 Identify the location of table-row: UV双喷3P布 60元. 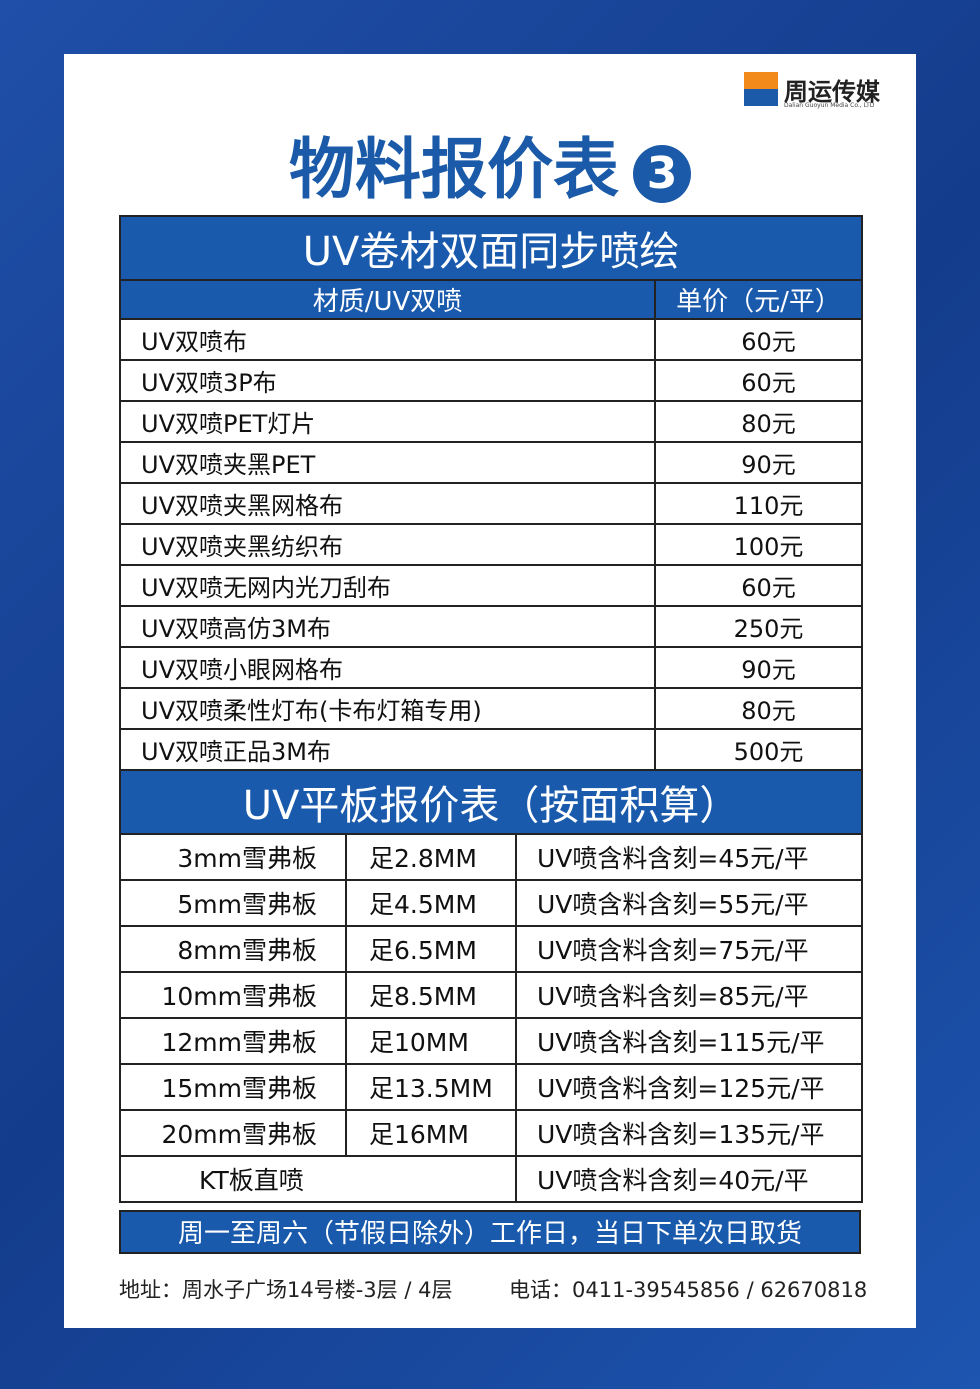
(491, 380).